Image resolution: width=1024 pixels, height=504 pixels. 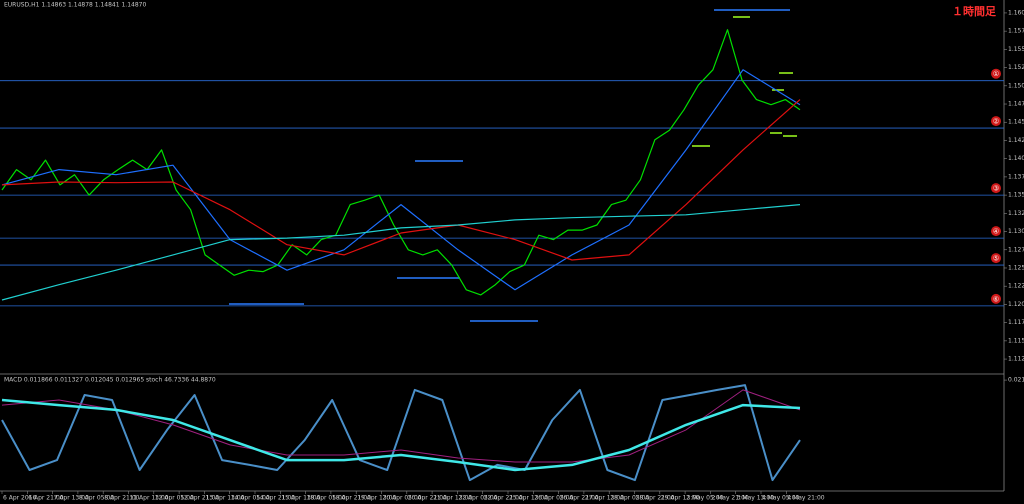 What do you see at coordinates (1016, 140) in the screenshot?
I see `y-tick-label: 1.14250` at bounding box center [1016, 140].